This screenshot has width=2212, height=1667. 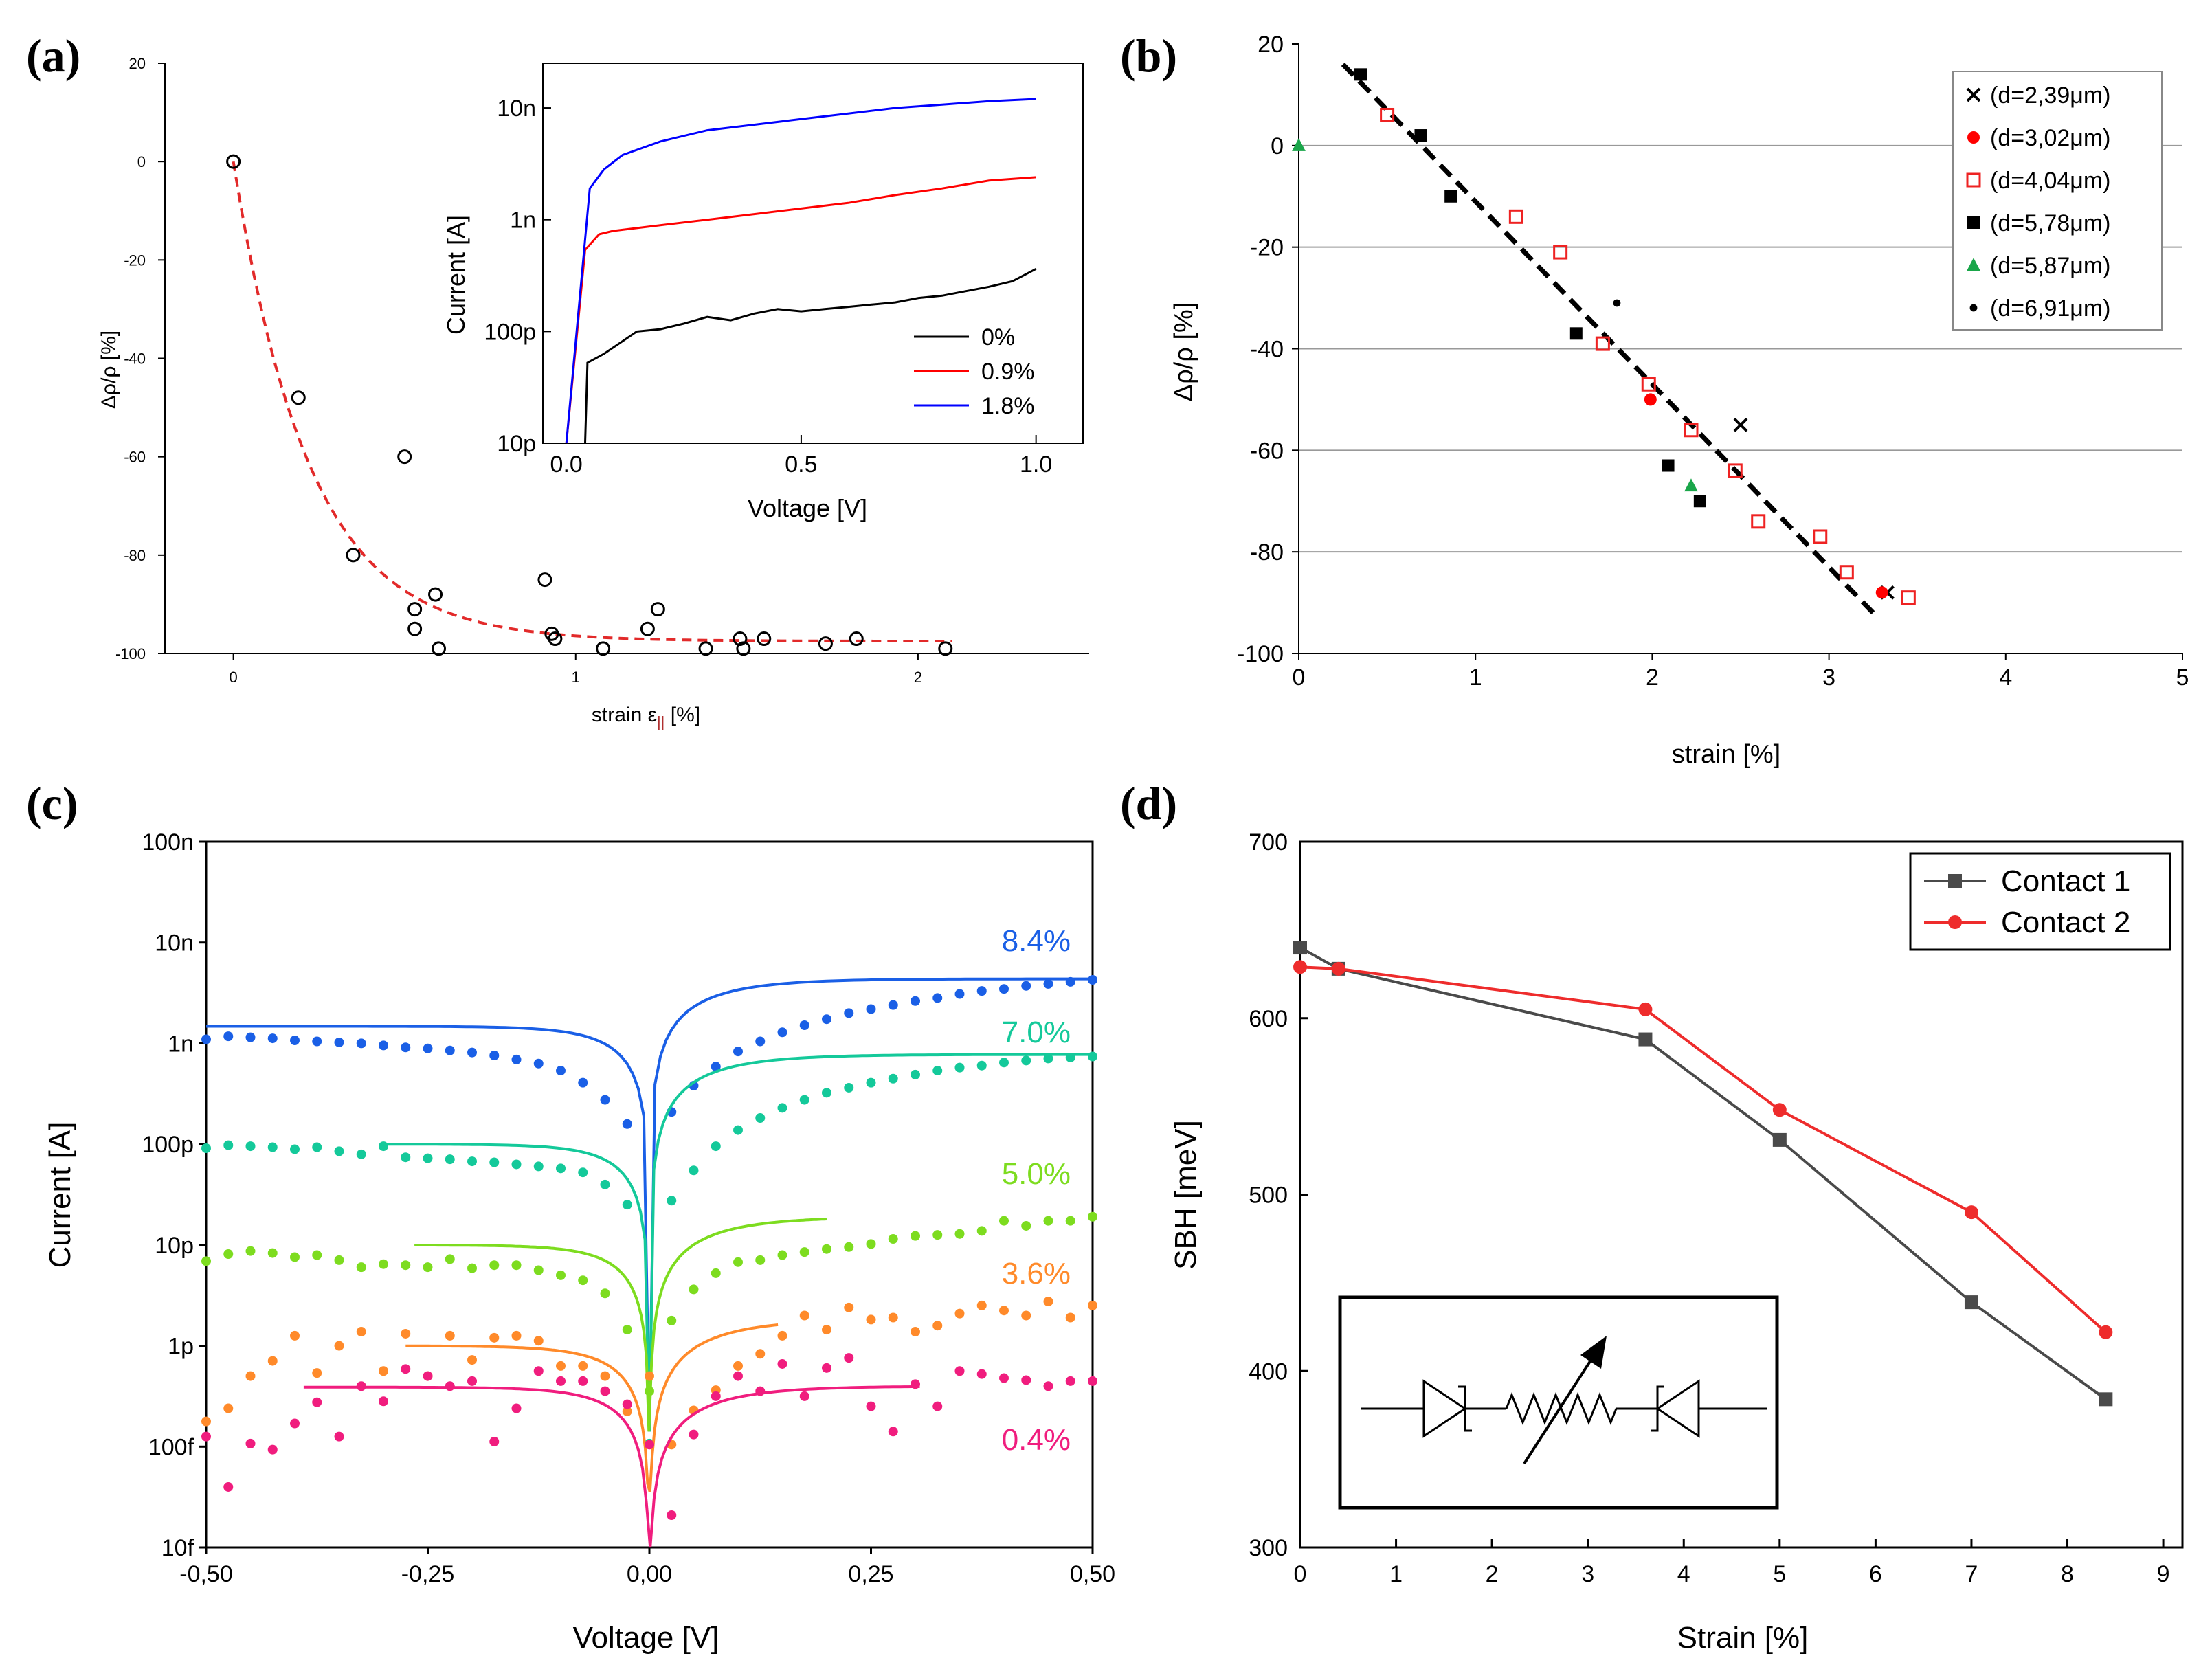 I want to click on a-inset-x-tick-label: 0.5, so click(x=801, y=464).